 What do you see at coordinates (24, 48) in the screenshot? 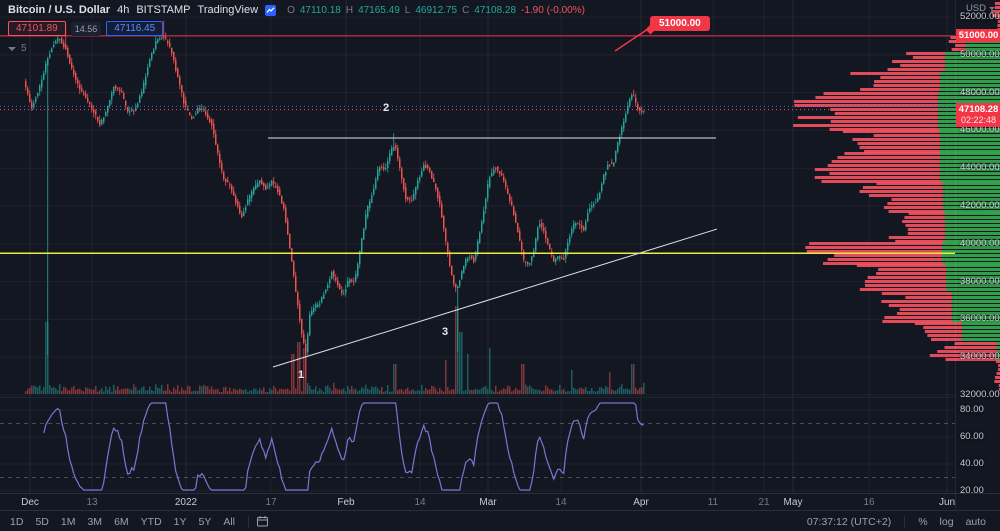
I see `collapsed-indicator-count: 5` at bounding box center [24, 48].